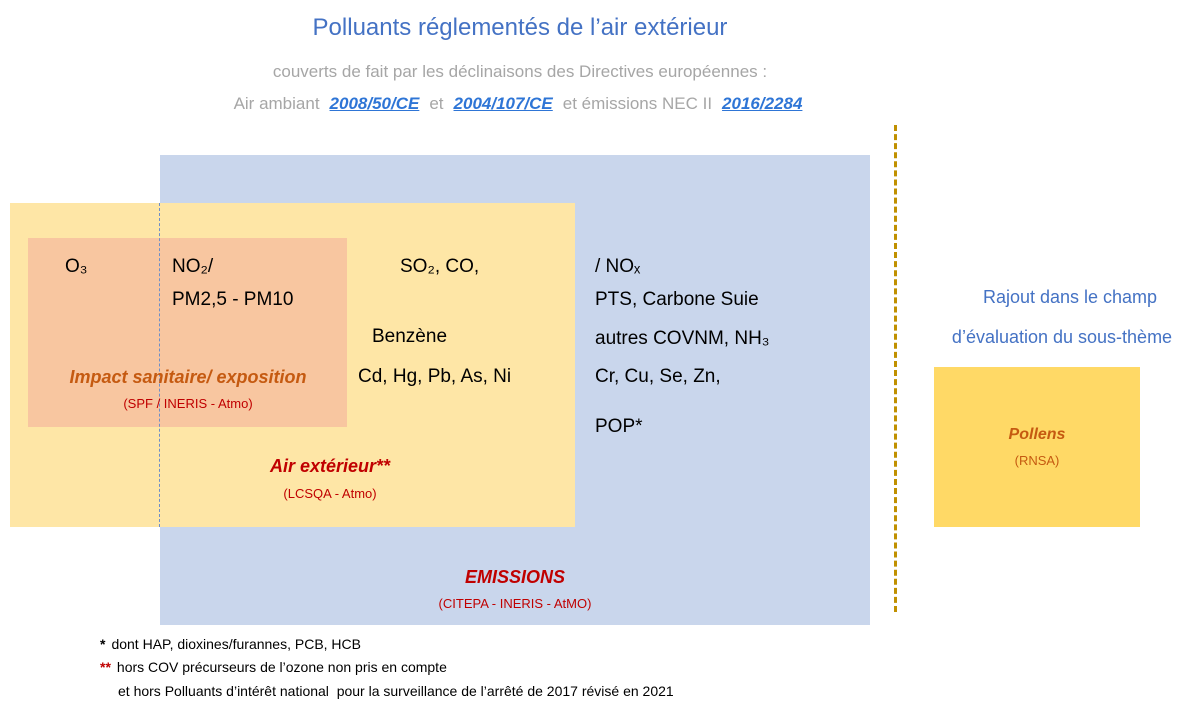 Image resolution: width=1200 pixels, height=706 pixels. Describe the element at coordinates (436, 103) in the screenshot. I see `text: et` at that location.